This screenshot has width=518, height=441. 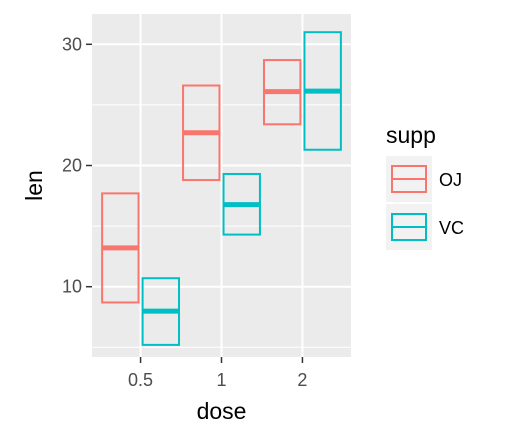 I want to click on x-axis: 0.5 1 2, so click(x=217, y=373).